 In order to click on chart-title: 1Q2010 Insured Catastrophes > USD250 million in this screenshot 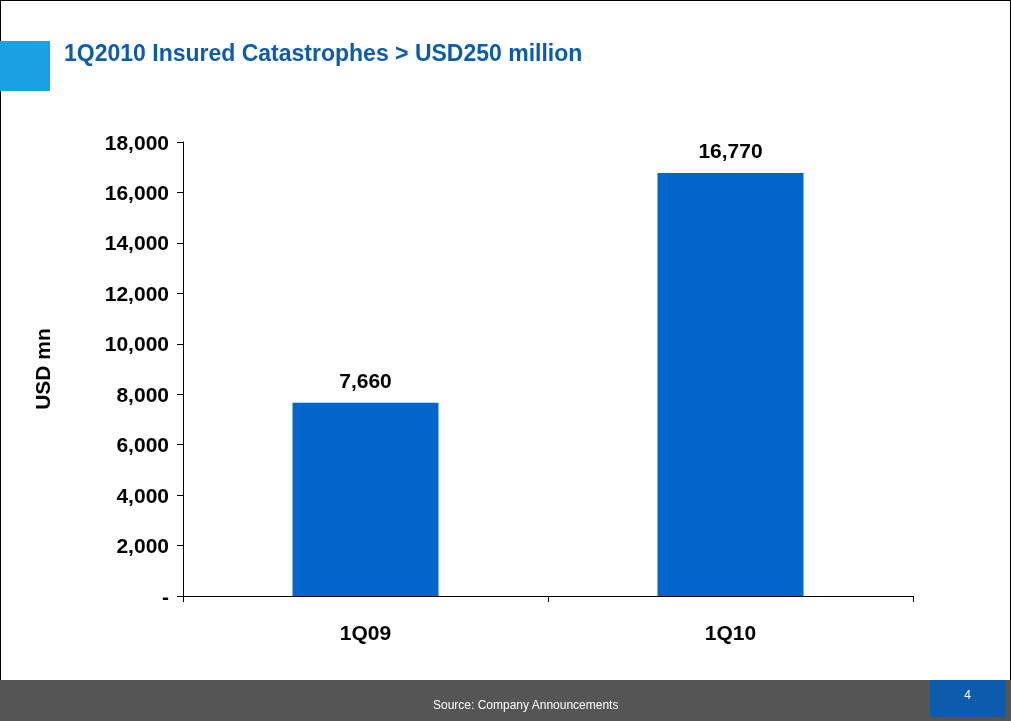, I will do `click(323, 53)`.